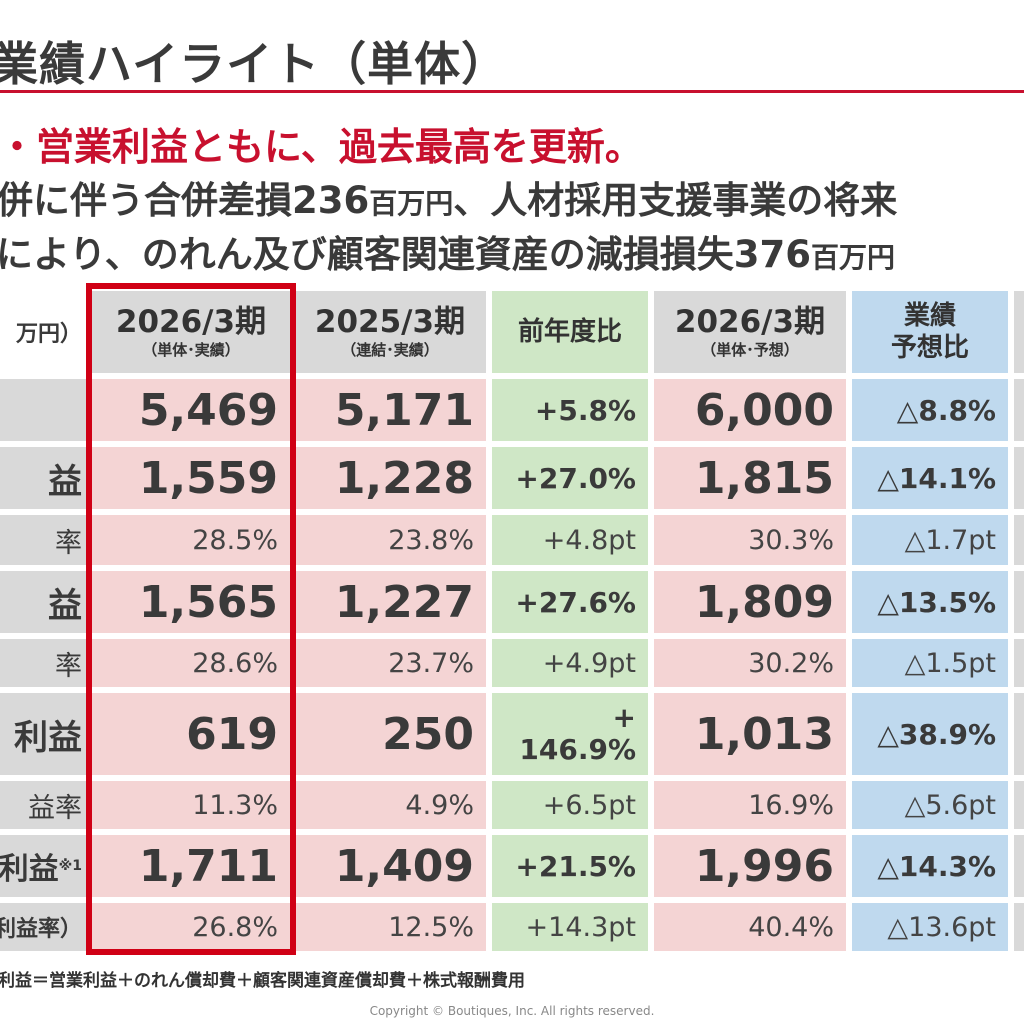 The width and height of the screenshot is (1024, 1024). What do you see at coordinates (448, 197) in the screenshot?
I see `summary-line-1: 併に伴う合併差損236百万円、人材採用支援事業の将来` at bounding box center [448, 197].